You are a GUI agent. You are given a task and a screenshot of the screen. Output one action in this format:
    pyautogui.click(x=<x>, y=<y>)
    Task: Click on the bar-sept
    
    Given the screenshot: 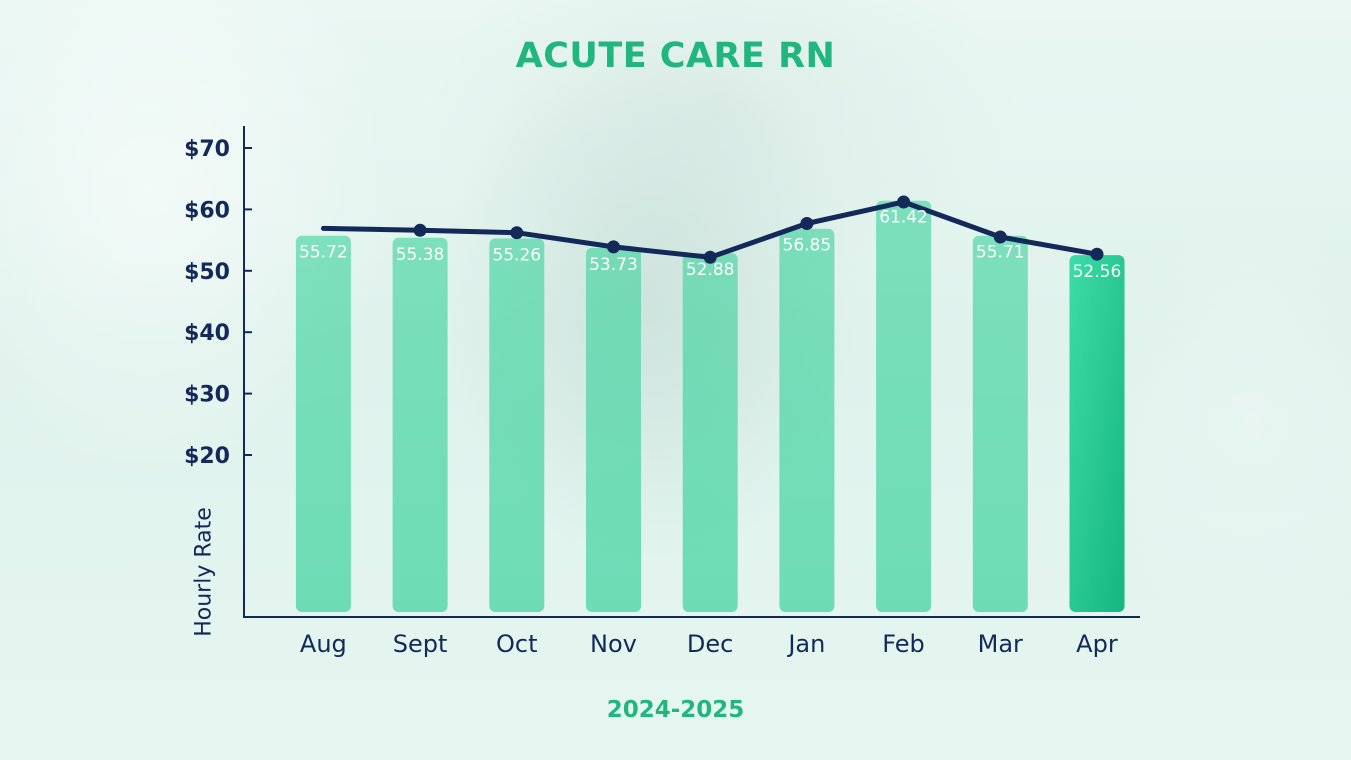 What is the action you would take?
    pyautogui.click(x=420, y=425)
    